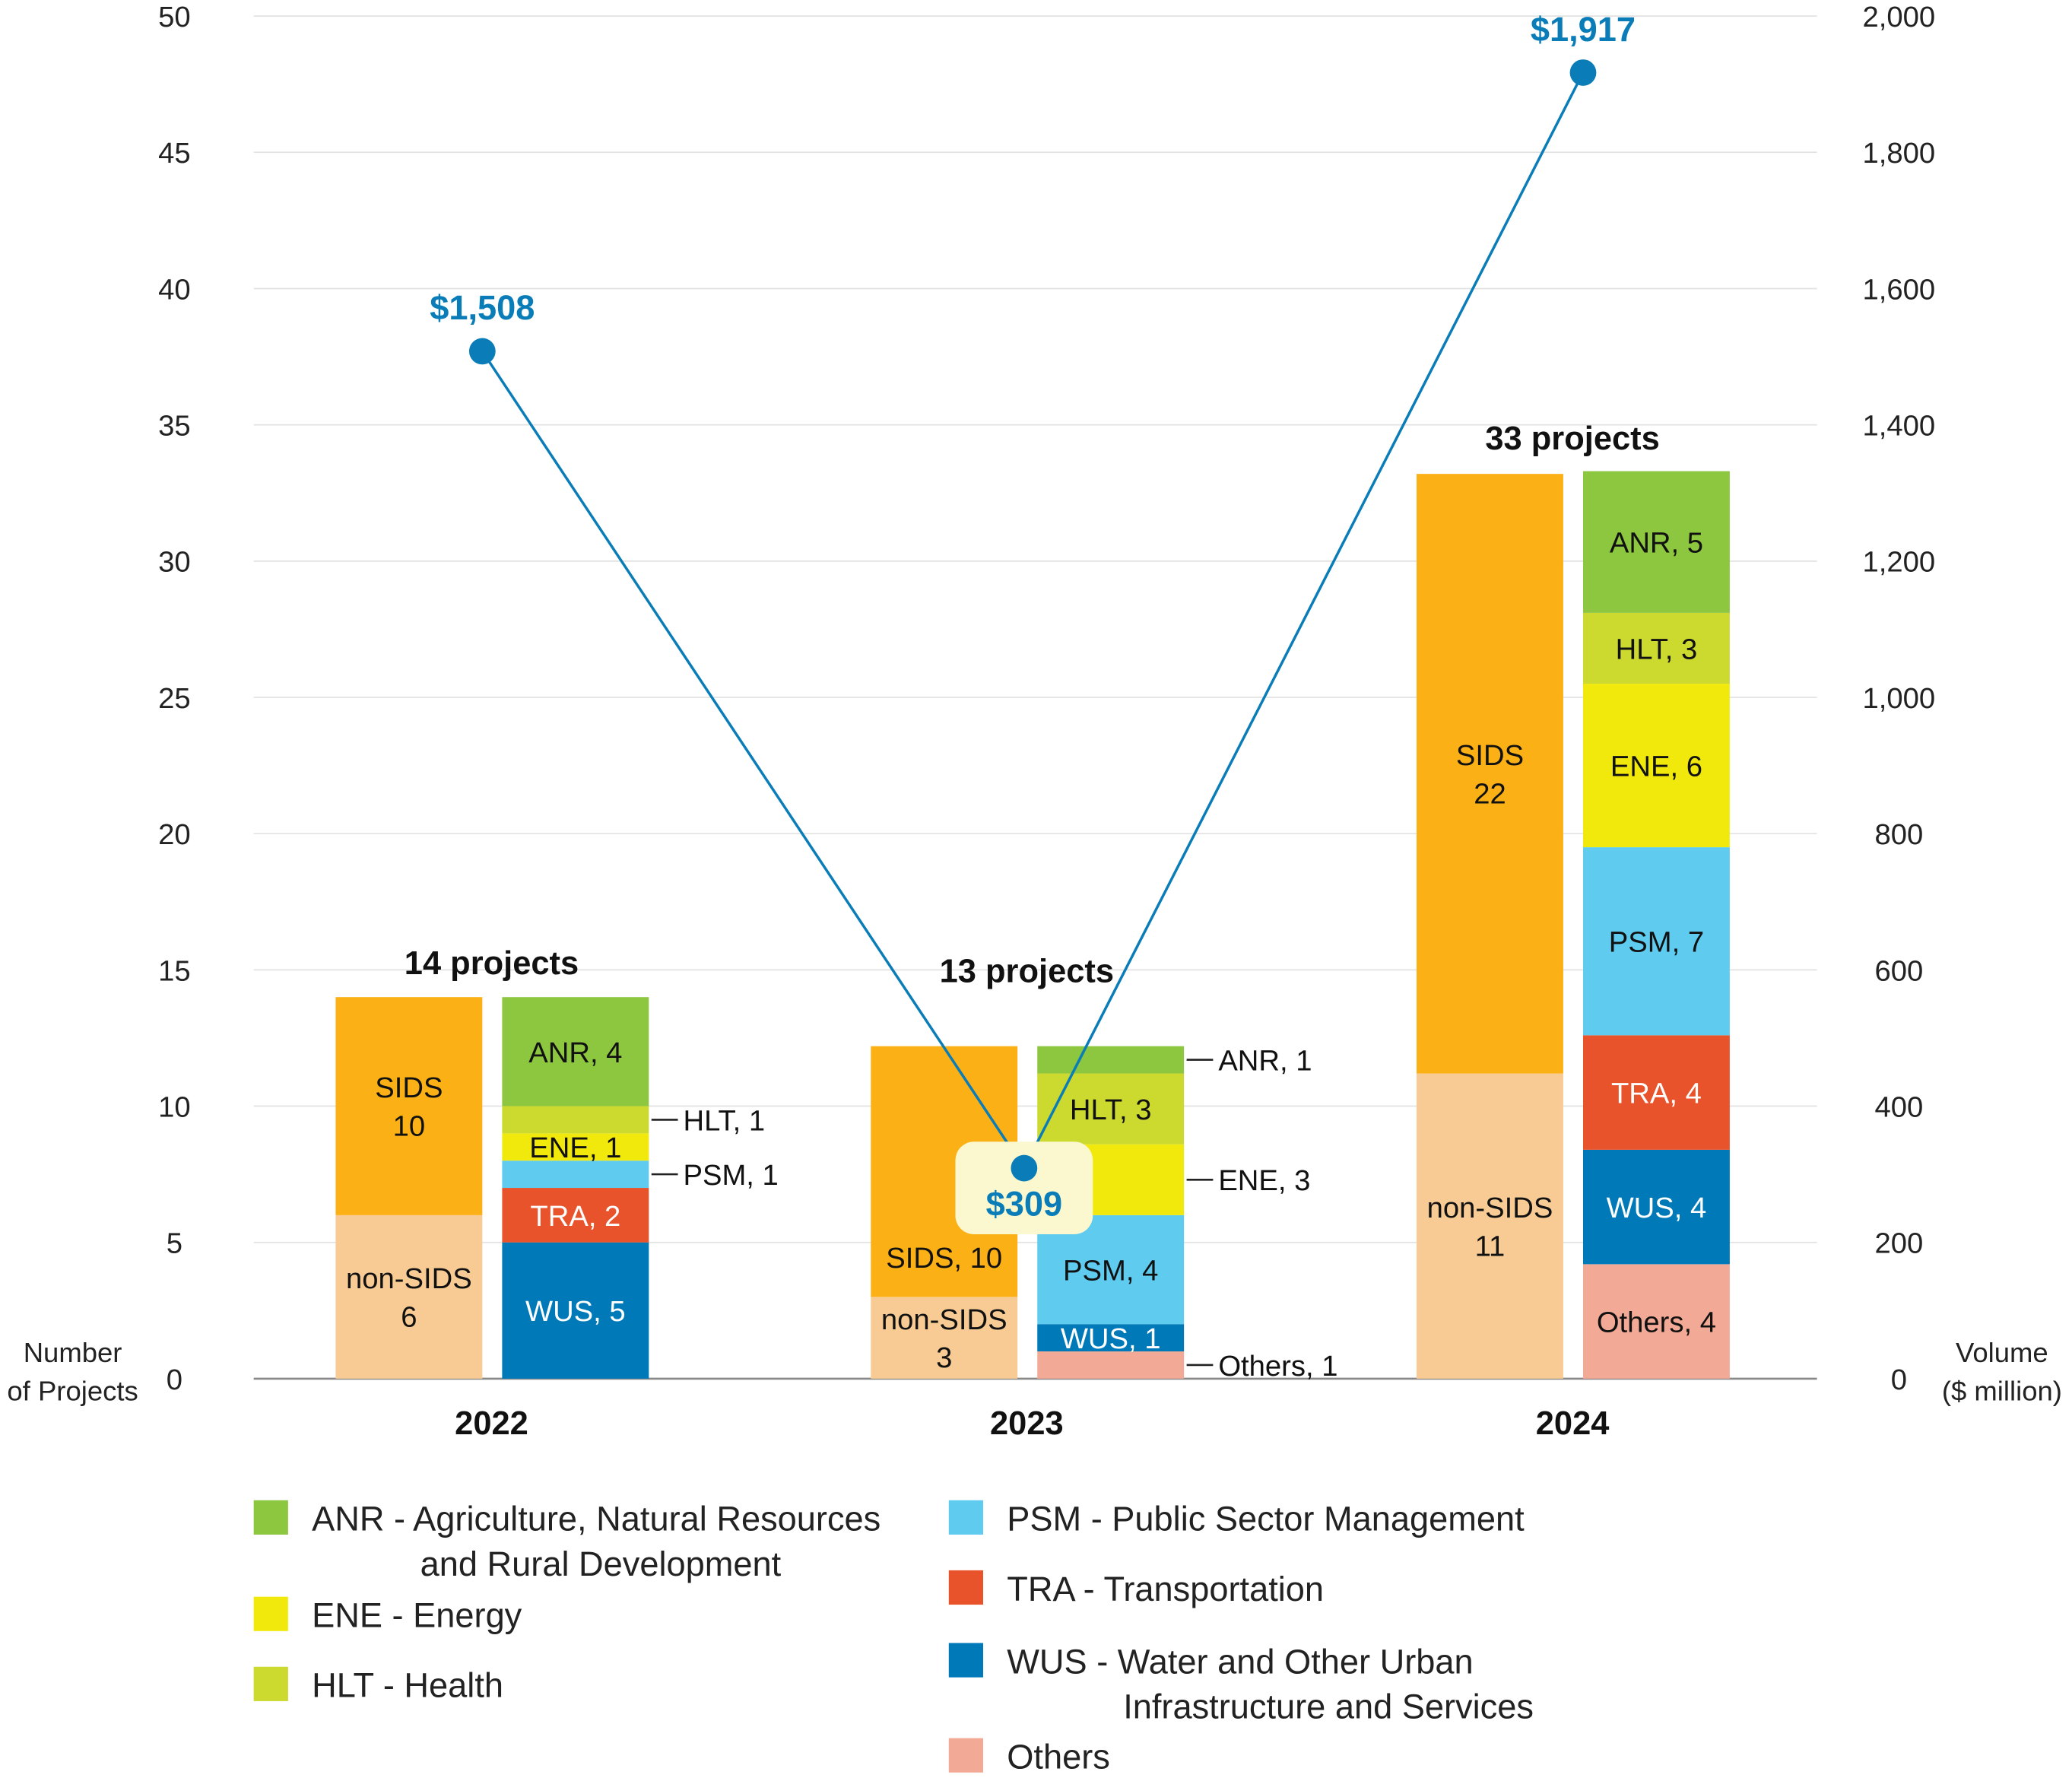  Describe the element at coordinates (270, 1518) in the screenshot. I see `legend-swatch-anr` at that location.